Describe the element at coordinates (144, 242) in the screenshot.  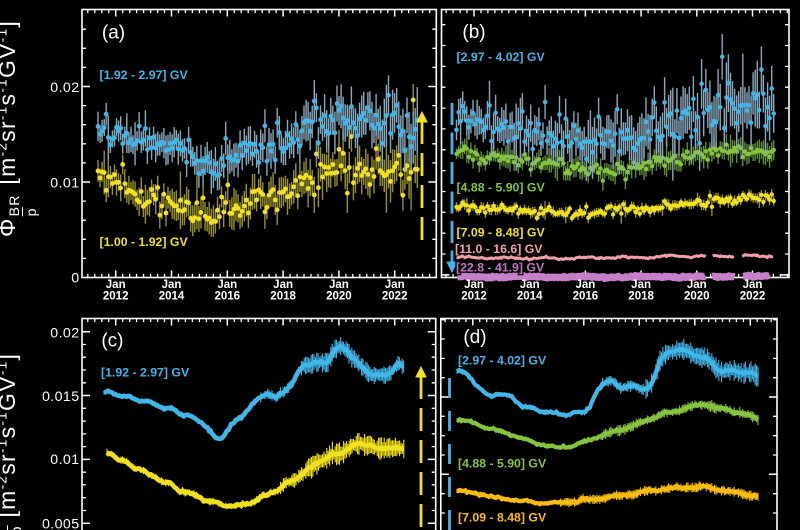
I see `svg-text: [1.00 - 1.92] GV` at that location.